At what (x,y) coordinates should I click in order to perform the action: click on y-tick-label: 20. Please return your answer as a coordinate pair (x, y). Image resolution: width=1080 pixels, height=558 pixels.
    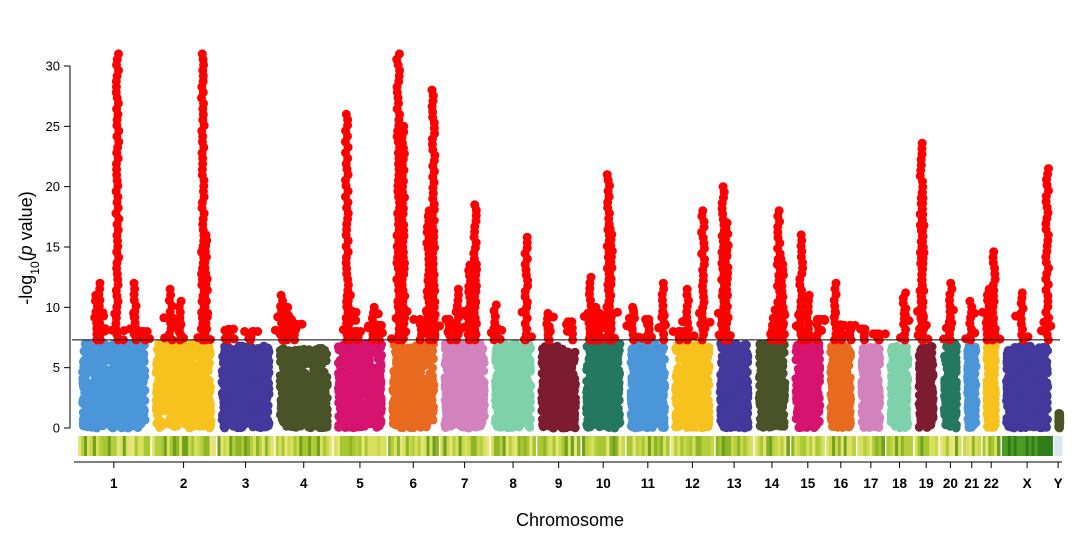
    Looking at the image, I should click on (53, 186).